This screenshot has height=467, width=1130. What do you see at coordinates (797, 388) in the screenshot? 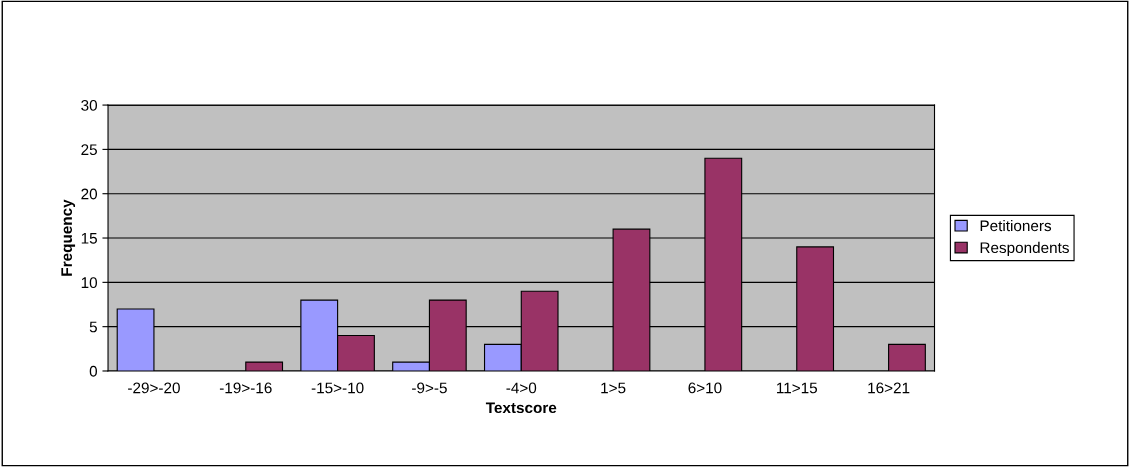
I see `x-tick-label: 11>15` at bounding box center [797, 388].